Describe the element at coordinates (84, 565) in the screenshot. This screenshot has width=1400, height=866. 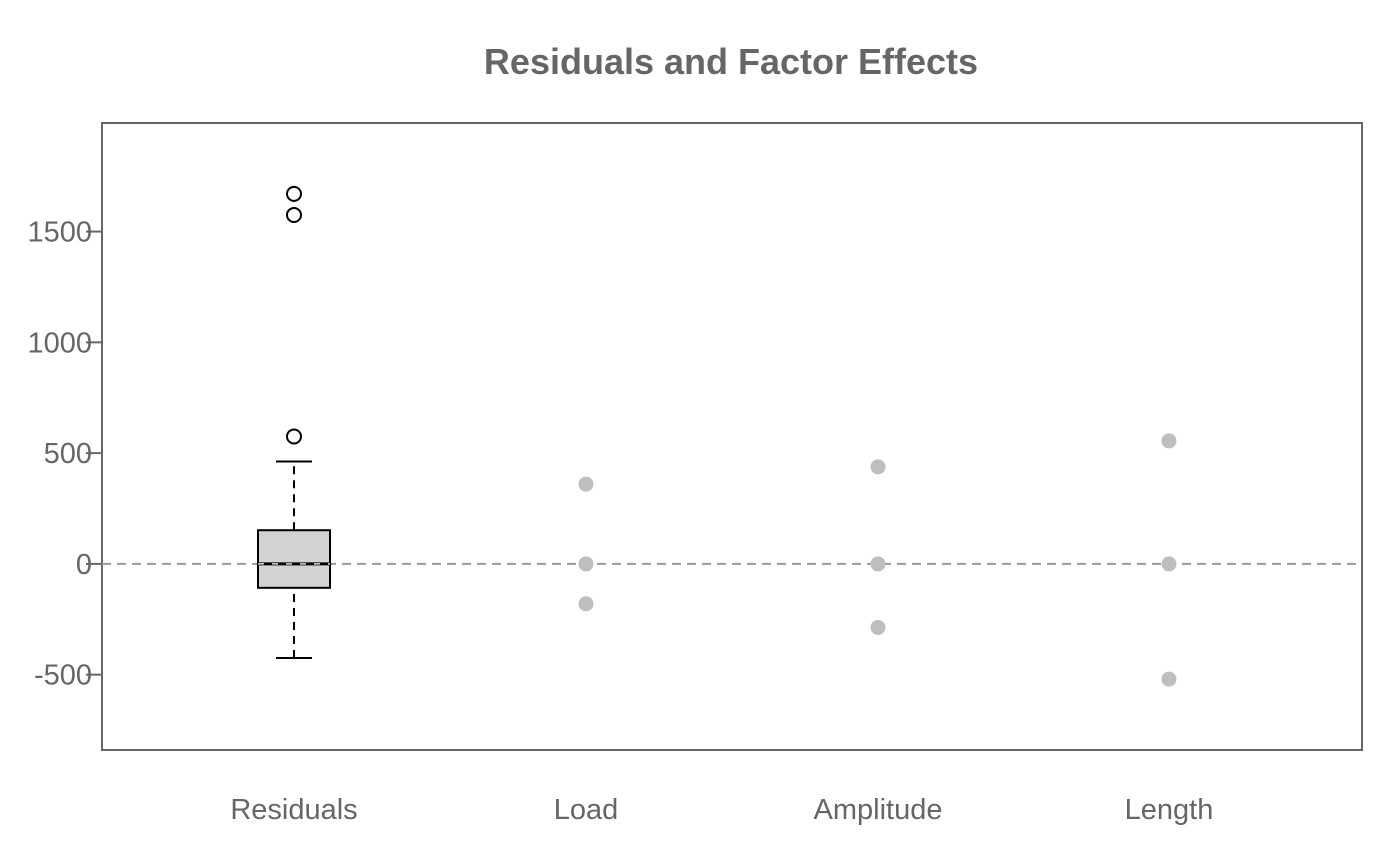
I see `y-tick-label: 0` at that location.